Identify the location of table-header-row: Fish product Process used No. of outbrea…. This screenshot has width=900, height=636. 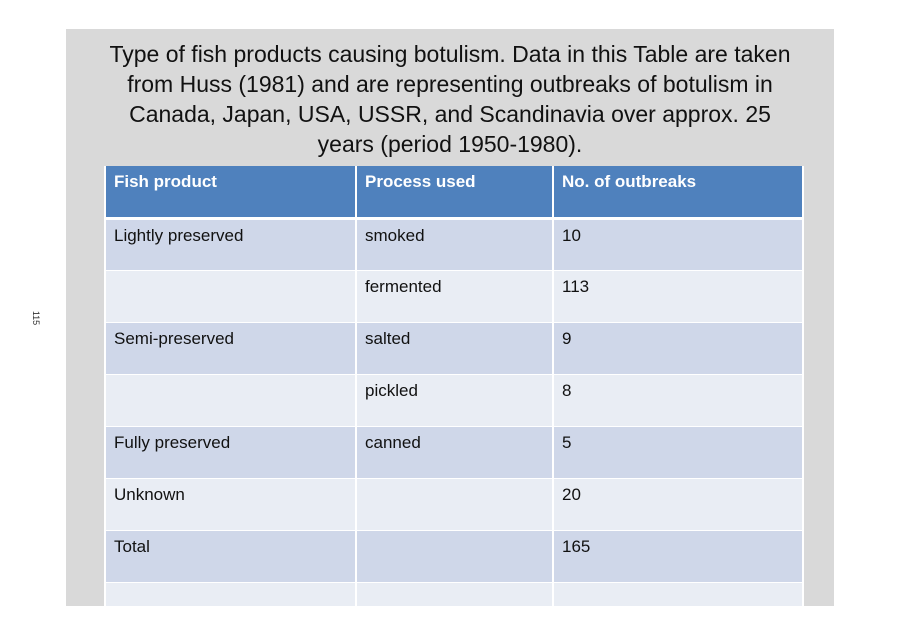
(454, 193).